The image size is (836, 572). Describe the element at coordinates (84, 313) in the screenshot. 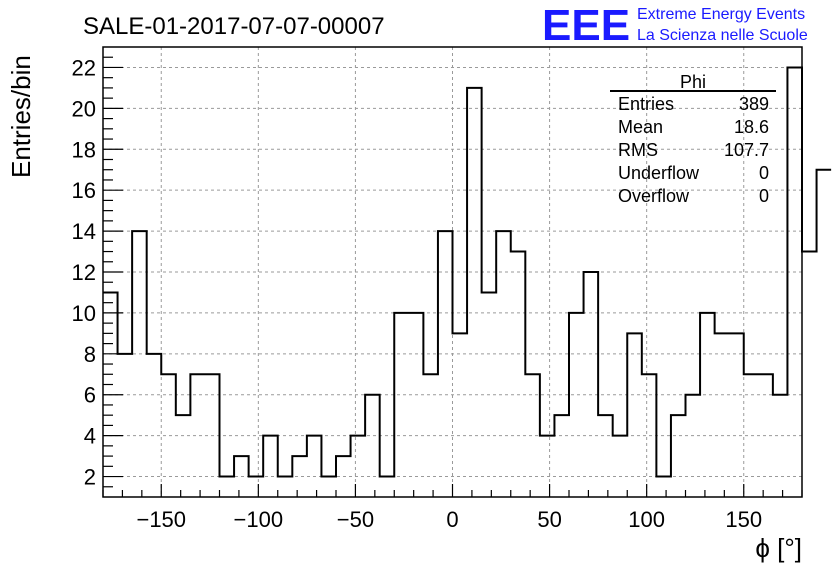

I see `y-tick-label: 10` at that location.